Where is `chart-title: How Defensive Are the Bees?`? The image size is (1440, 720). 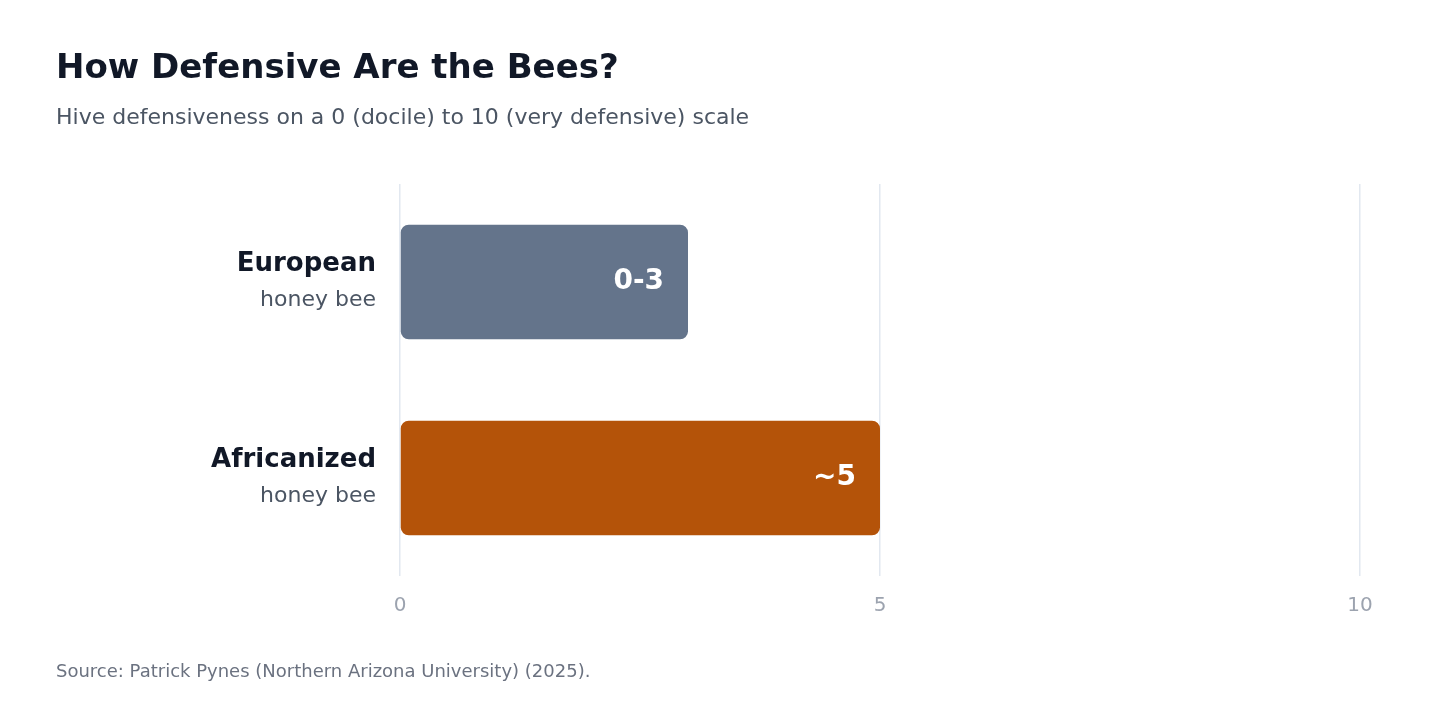
chart-title: How Defensive Are the Bees? is located at coordinates (337, 66).